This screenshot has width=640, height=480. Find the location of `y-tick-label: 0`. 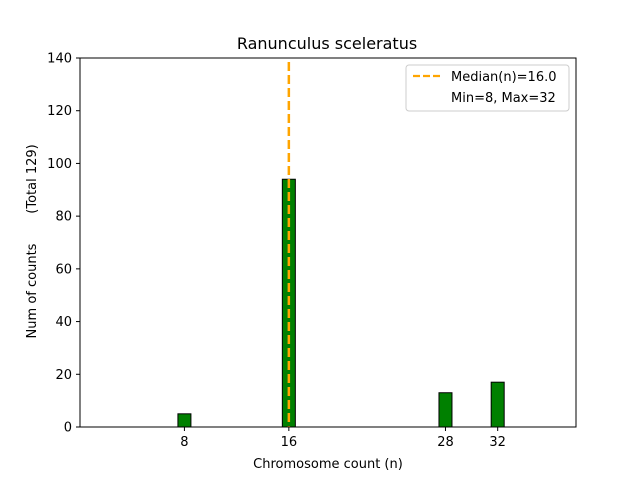

y-tick-label: 0 is located at coordinates (68, 428).